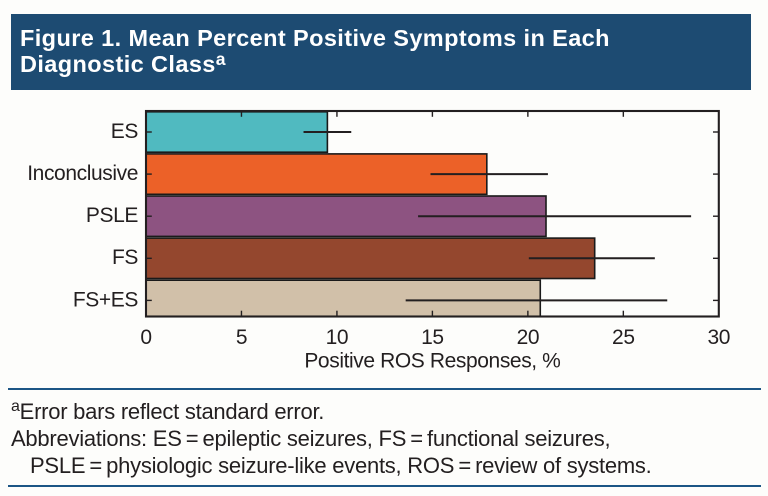  I want to click on x-tick-label-5: 5, so click(241, 337).